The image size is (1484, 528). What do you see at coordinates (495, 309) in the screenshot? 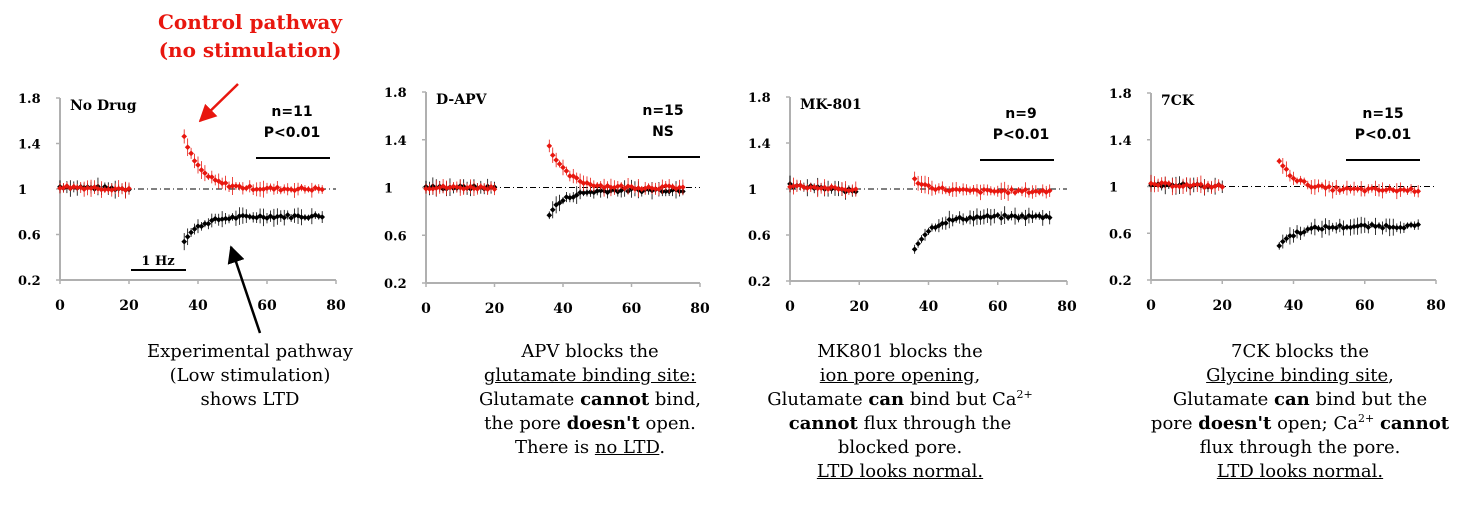
I see `x-tick-label: 20` at bounding box center [495, 309].